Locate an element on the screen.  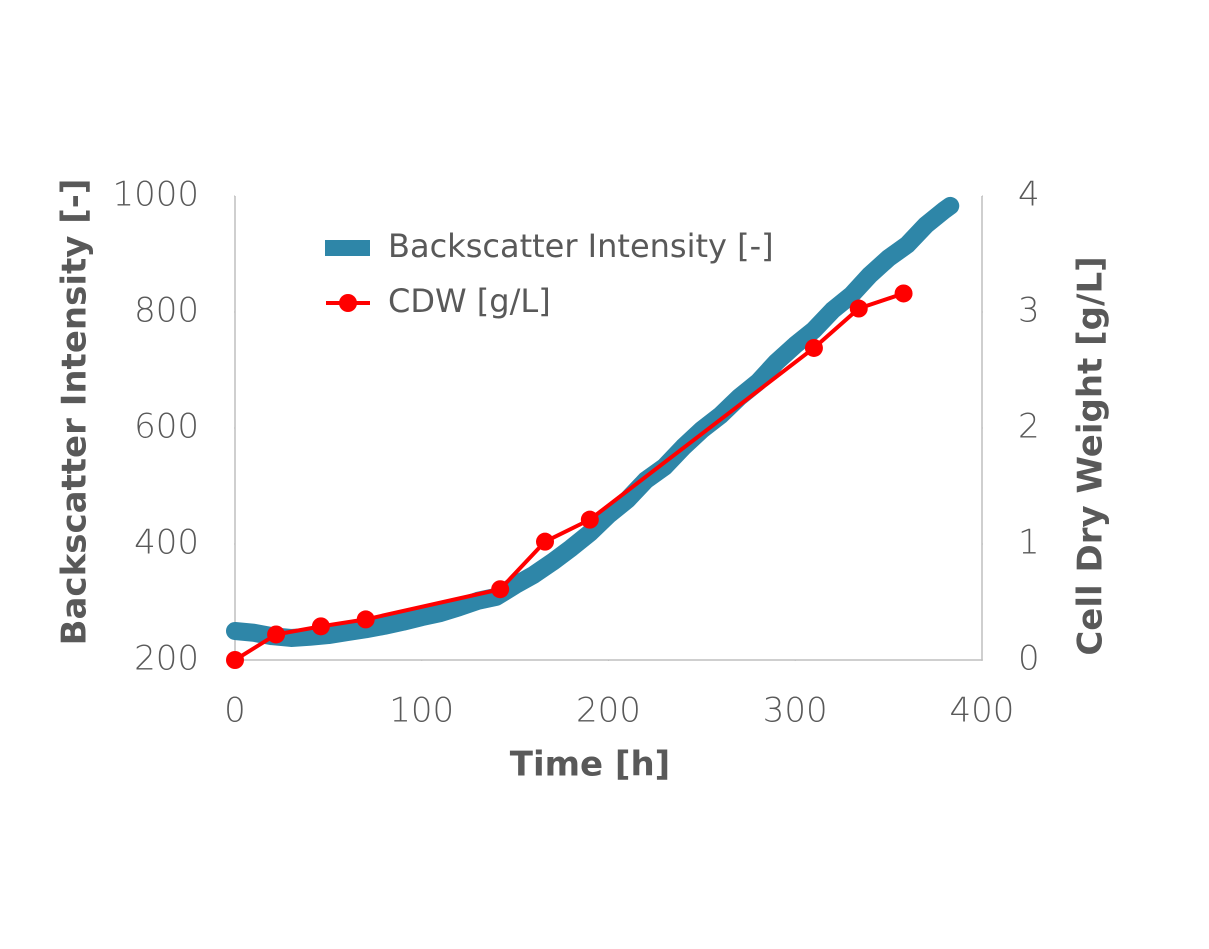
y2-tick-label: 2 is located at coordinates (1029, 427).